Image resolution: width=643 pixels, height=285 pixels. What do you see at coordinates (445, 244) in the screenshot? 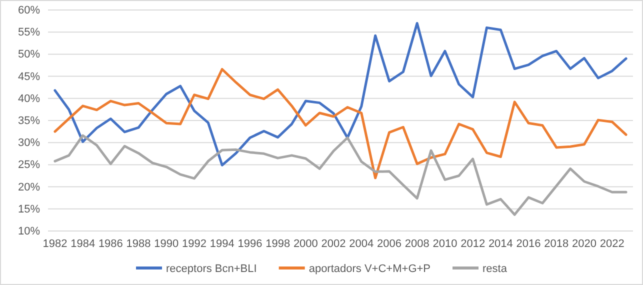
I see `x-tick-label: 2010` at bounding box center [445, 244].